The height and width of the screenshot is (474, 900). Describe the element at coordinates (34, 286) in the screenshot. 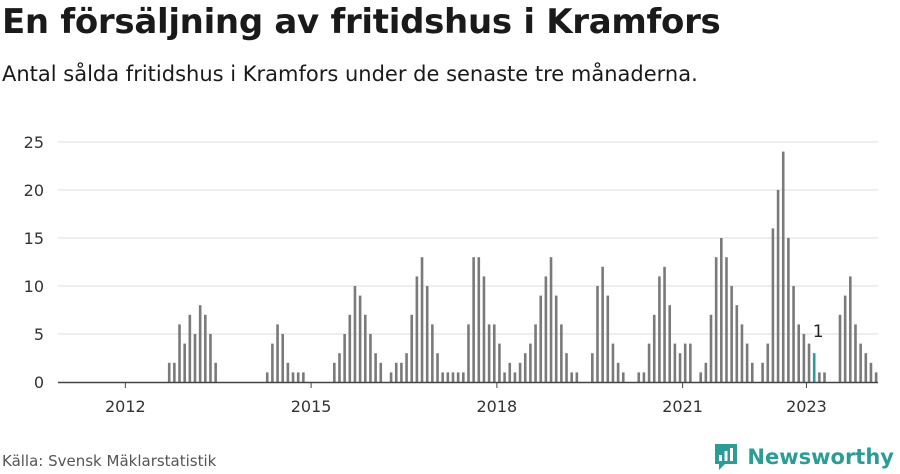

I see `y-tick-label: 10` at that location.